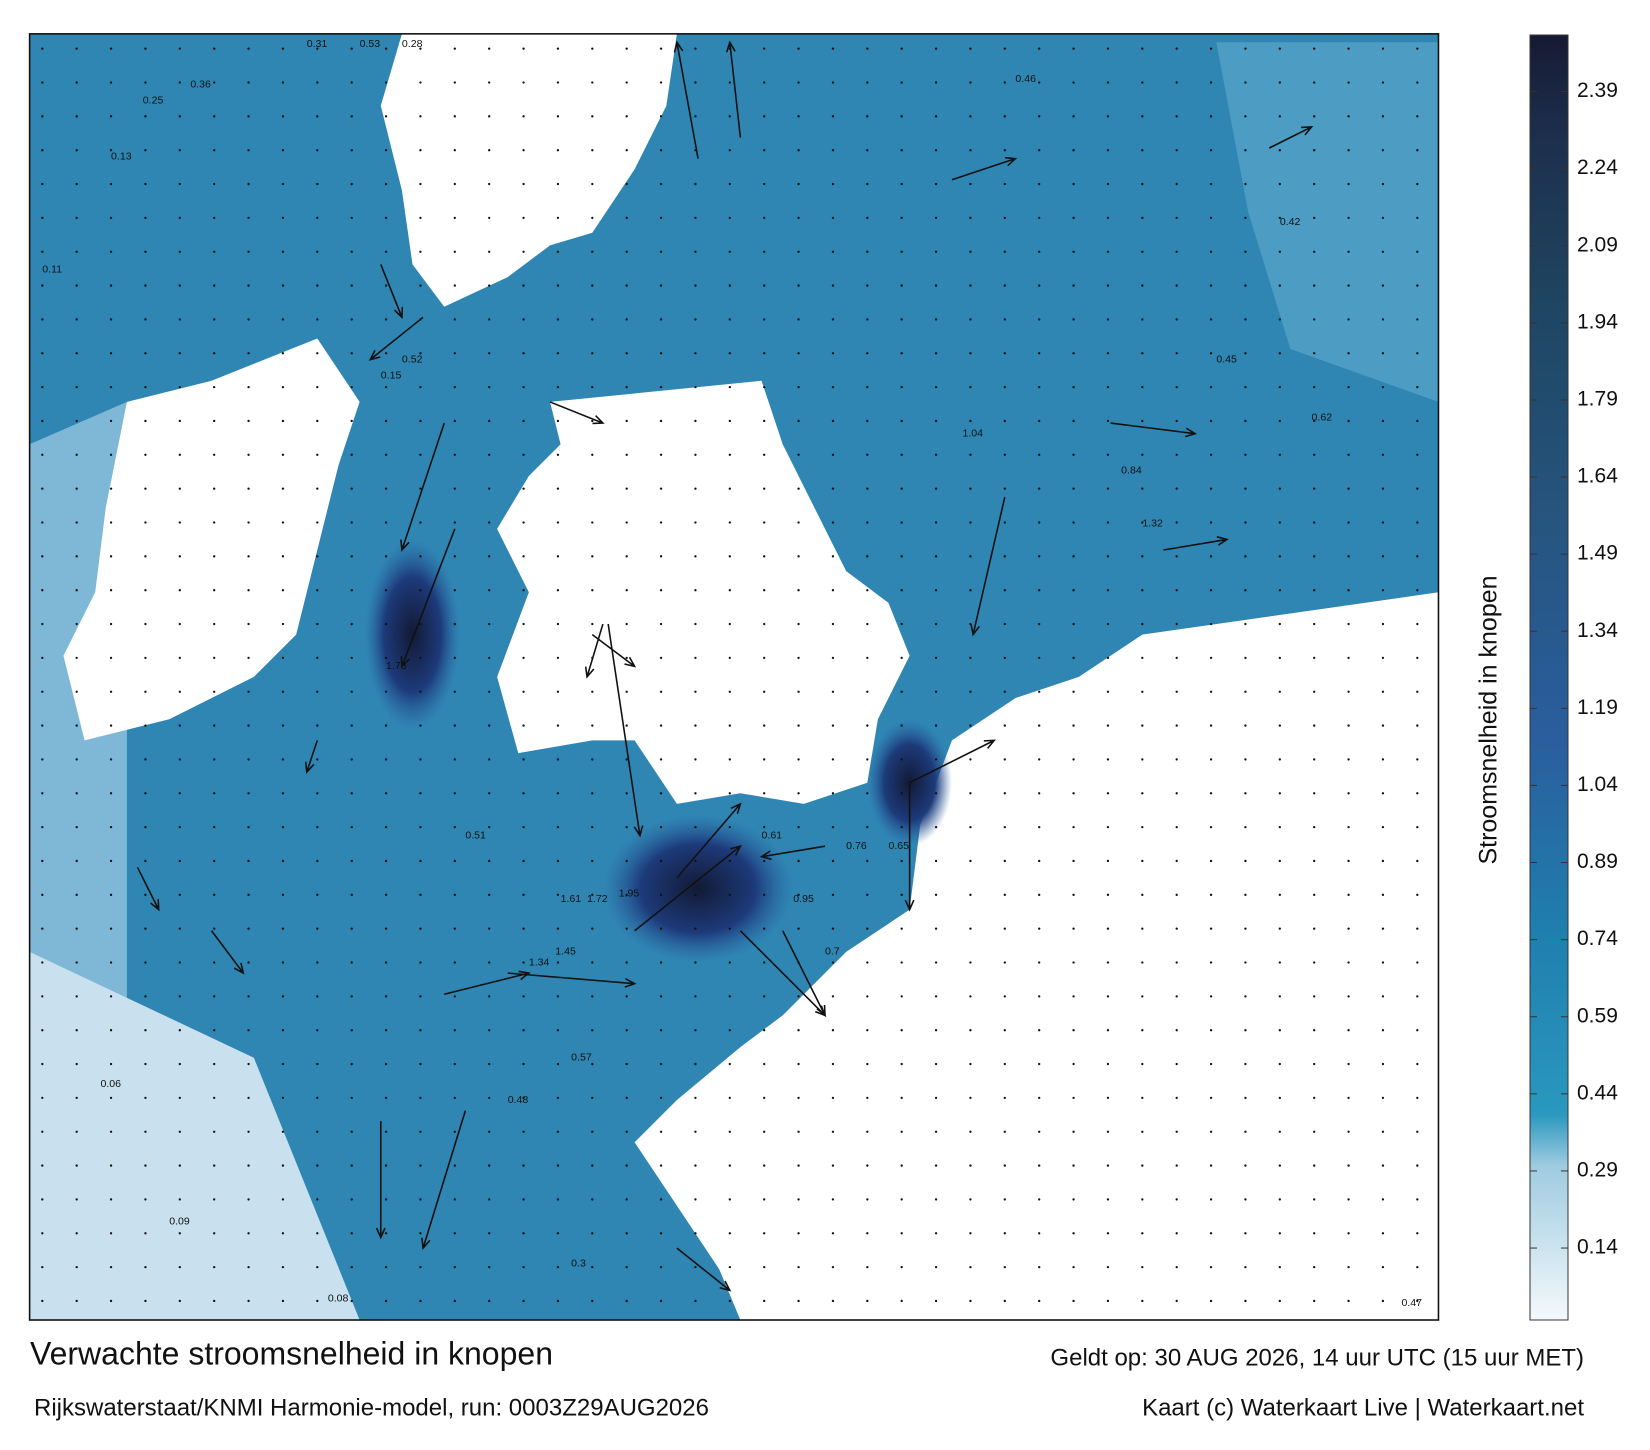 The height and width of the screenshot is (1450, 1650). Describe the element at coordinates (412, 359) in the screenshot. I see `speed-label: 0.52` at that location.